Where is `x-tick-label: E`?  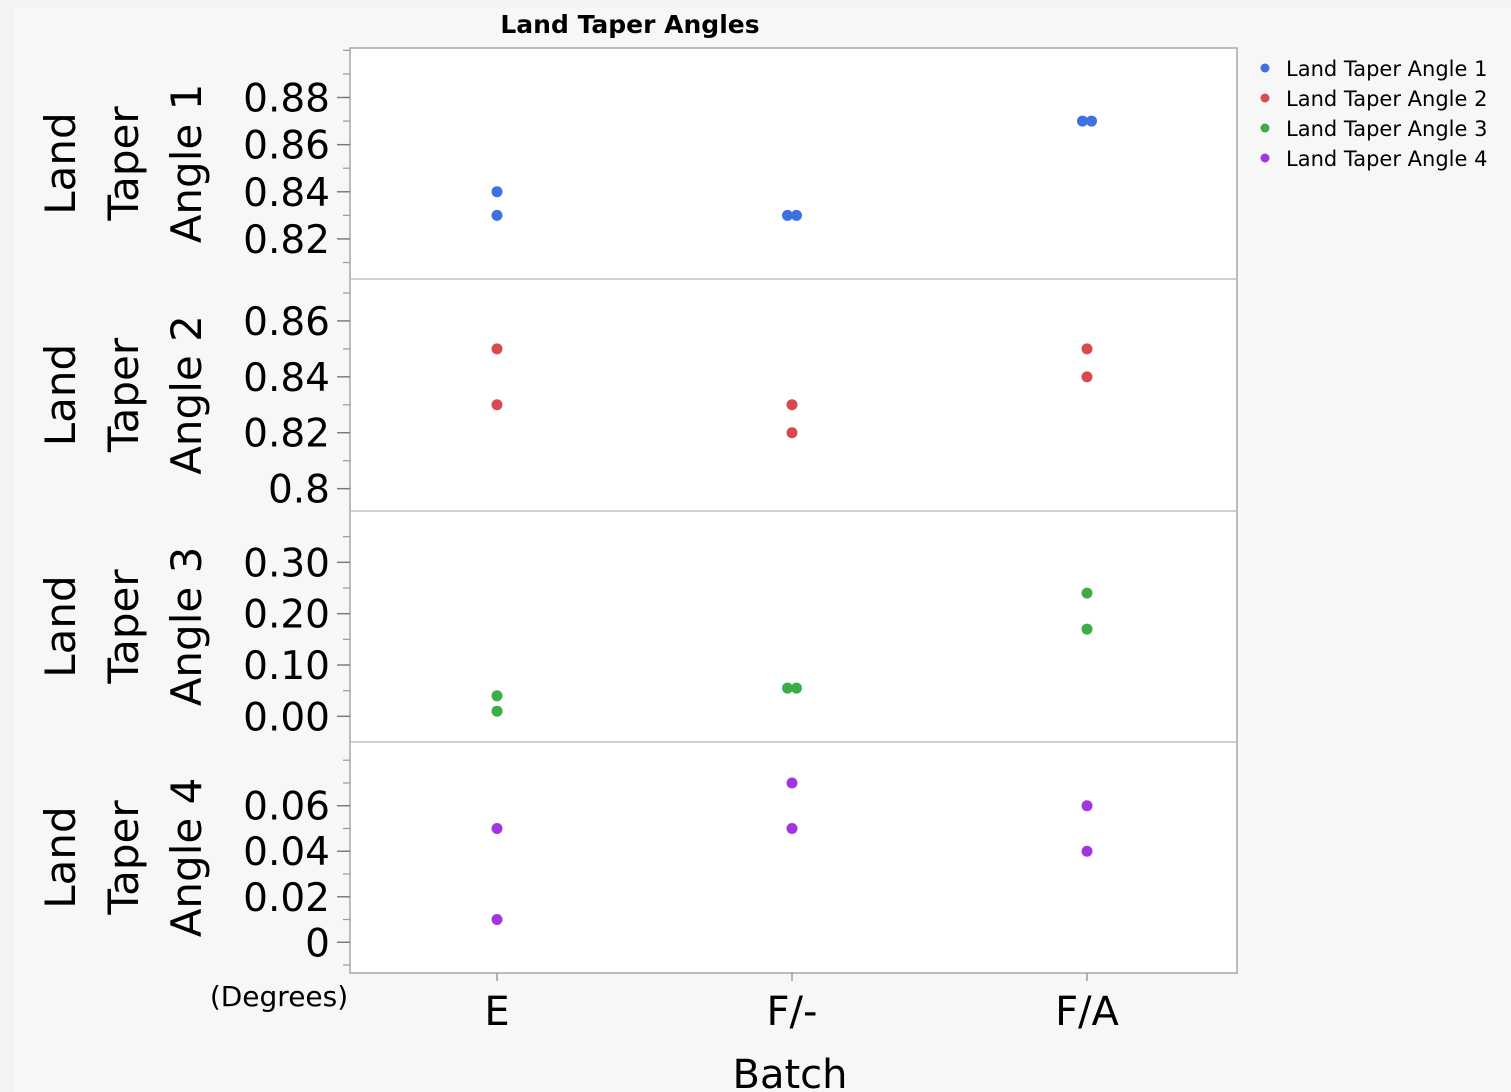 x-tick-label: E is located at coordinates (496, 1012).